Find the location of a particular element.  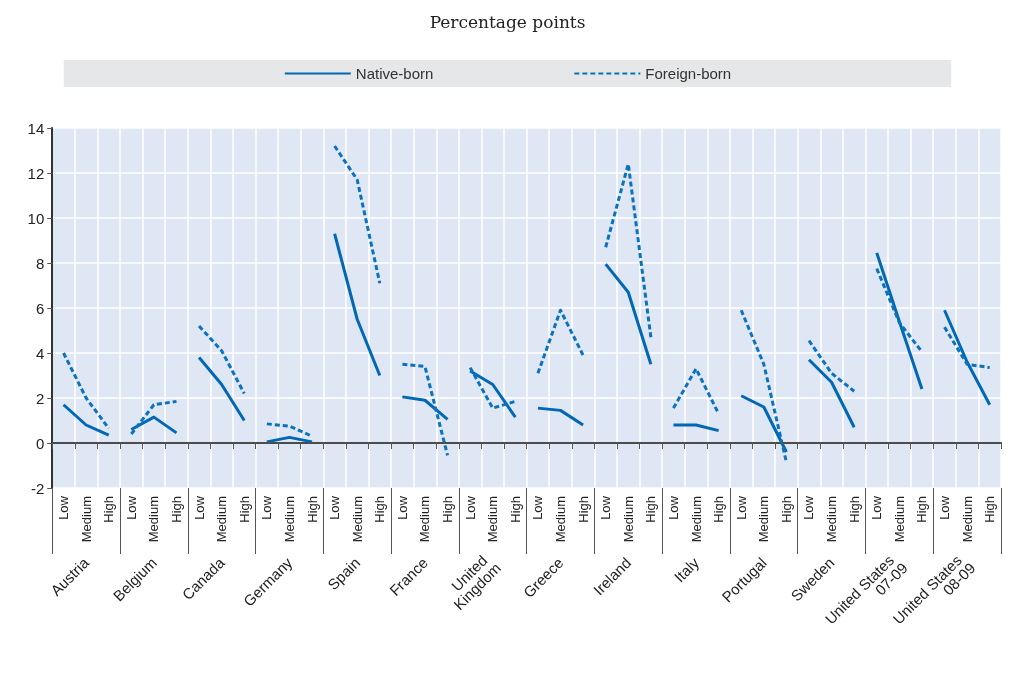

y-tick-label: 2 is located at coordinates (40, 398).